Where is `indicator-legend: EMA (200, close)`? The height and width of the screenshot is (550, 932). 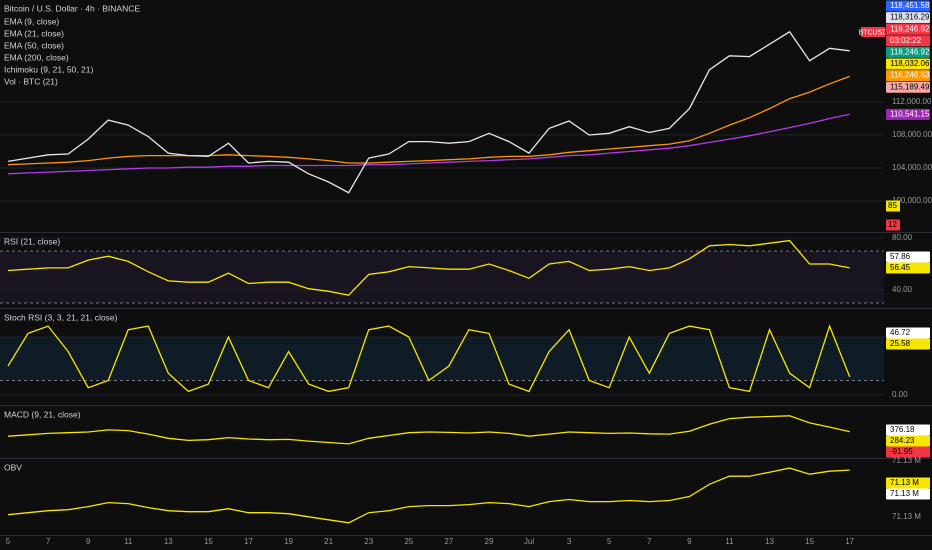
indicator-legend: EMA (200, close) is located at coordinates (36, 57).